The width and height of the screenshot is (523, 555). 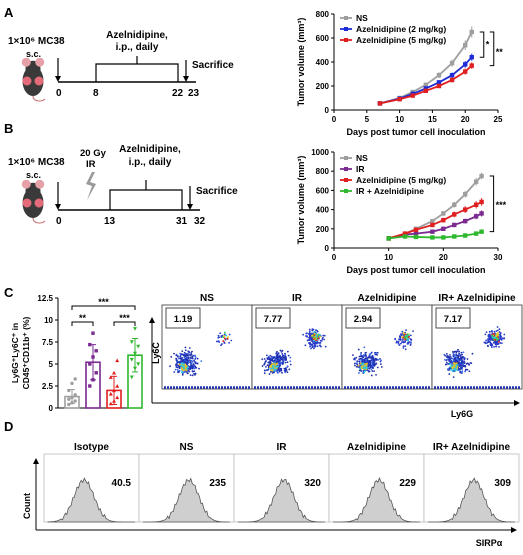 What do you see at coordinates (178, 93) in the screenshot?
I see `day-22: 22` at bounding box center [178, 93].